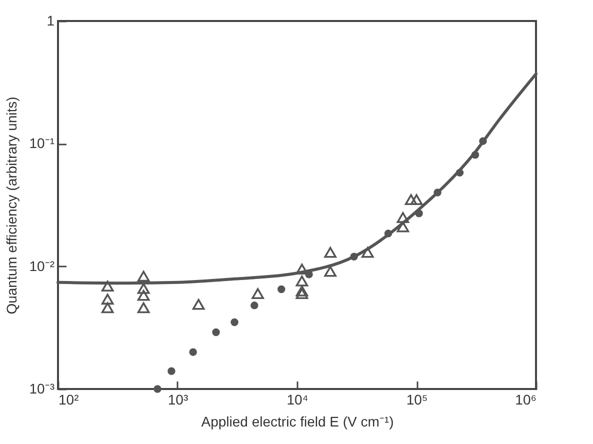 This screenshot has width=593, height=444. I want to click on x-tick-label: 10⁵, so click(417, 400).